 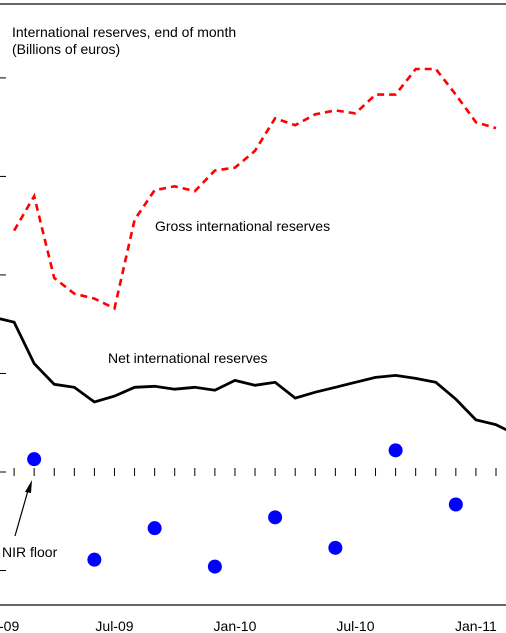 I want to click on y-axis-ticks, so click(x=3, y=324).